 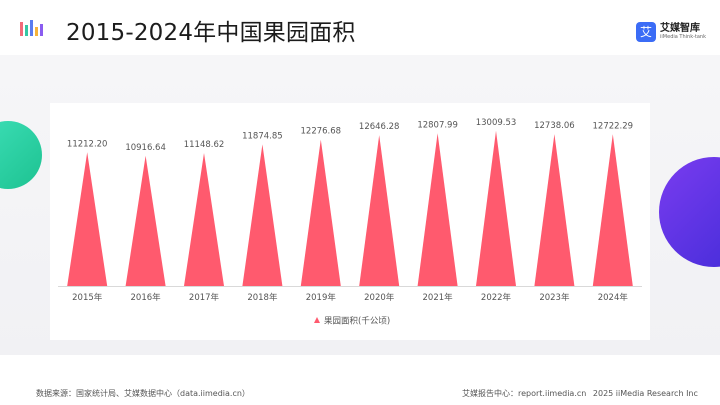 I want to click on page-title: 2015-2024年中国果园面积, so click(x=211, y=33).